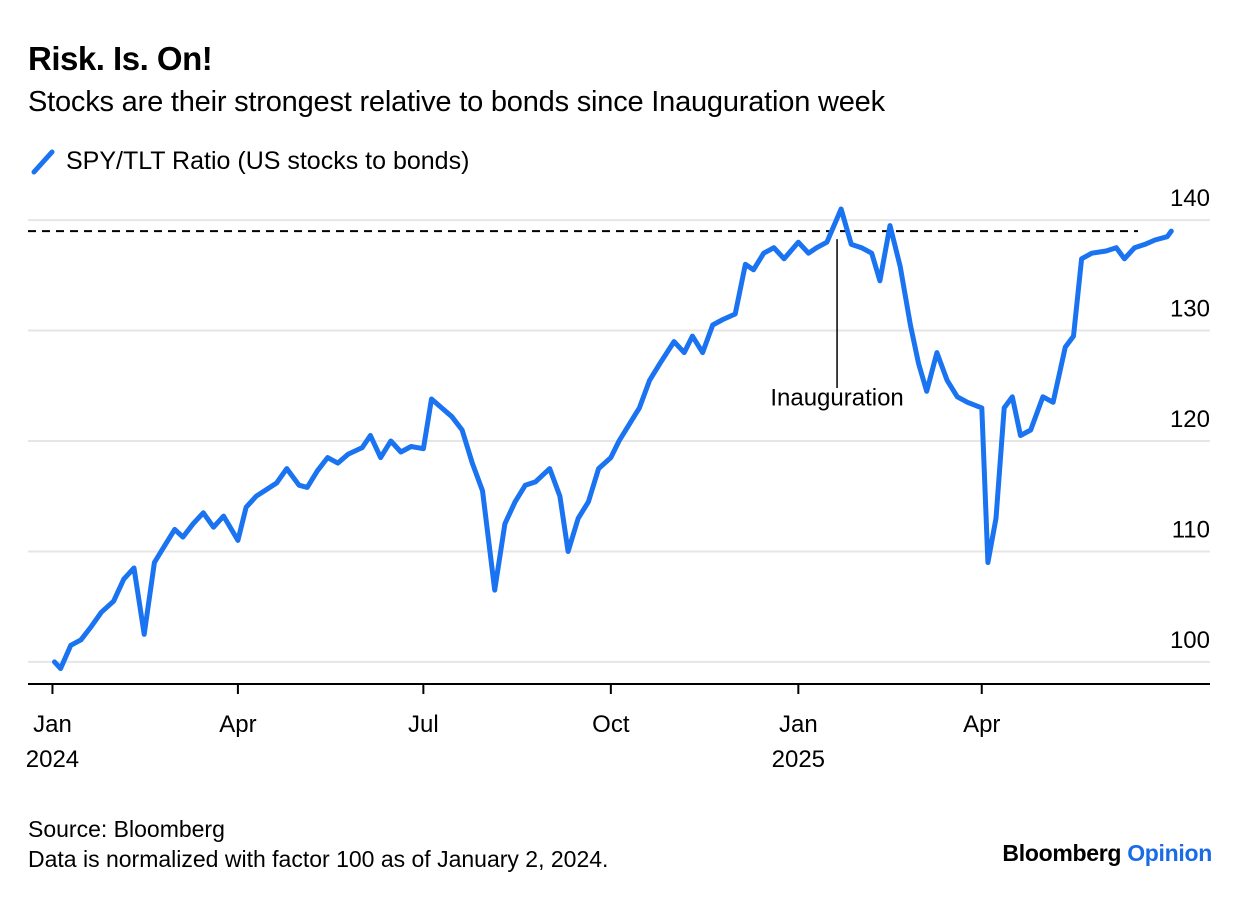 This screenshot has width=1240, height=898. What do you see at coordinates (1190, 309) in the screenshot?
I see `y-tick-label: 130` at bounding box center [1190, 309].